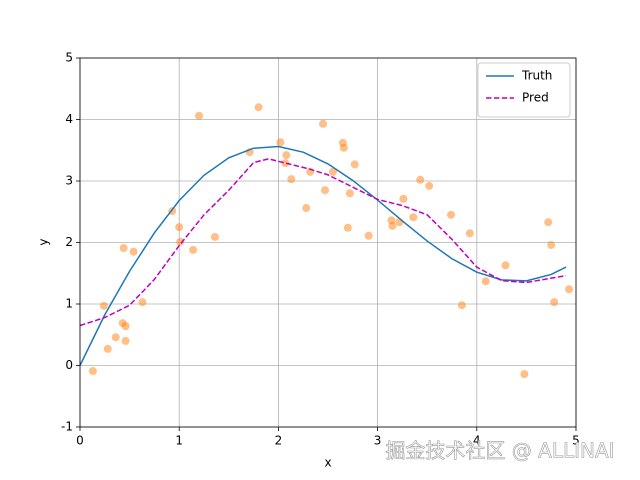 The image size is (640, 480). What do you see at coordinates (69, 242) in the screenshot?
I see `y-tick-label: 2` at bounding box center [69, 242].